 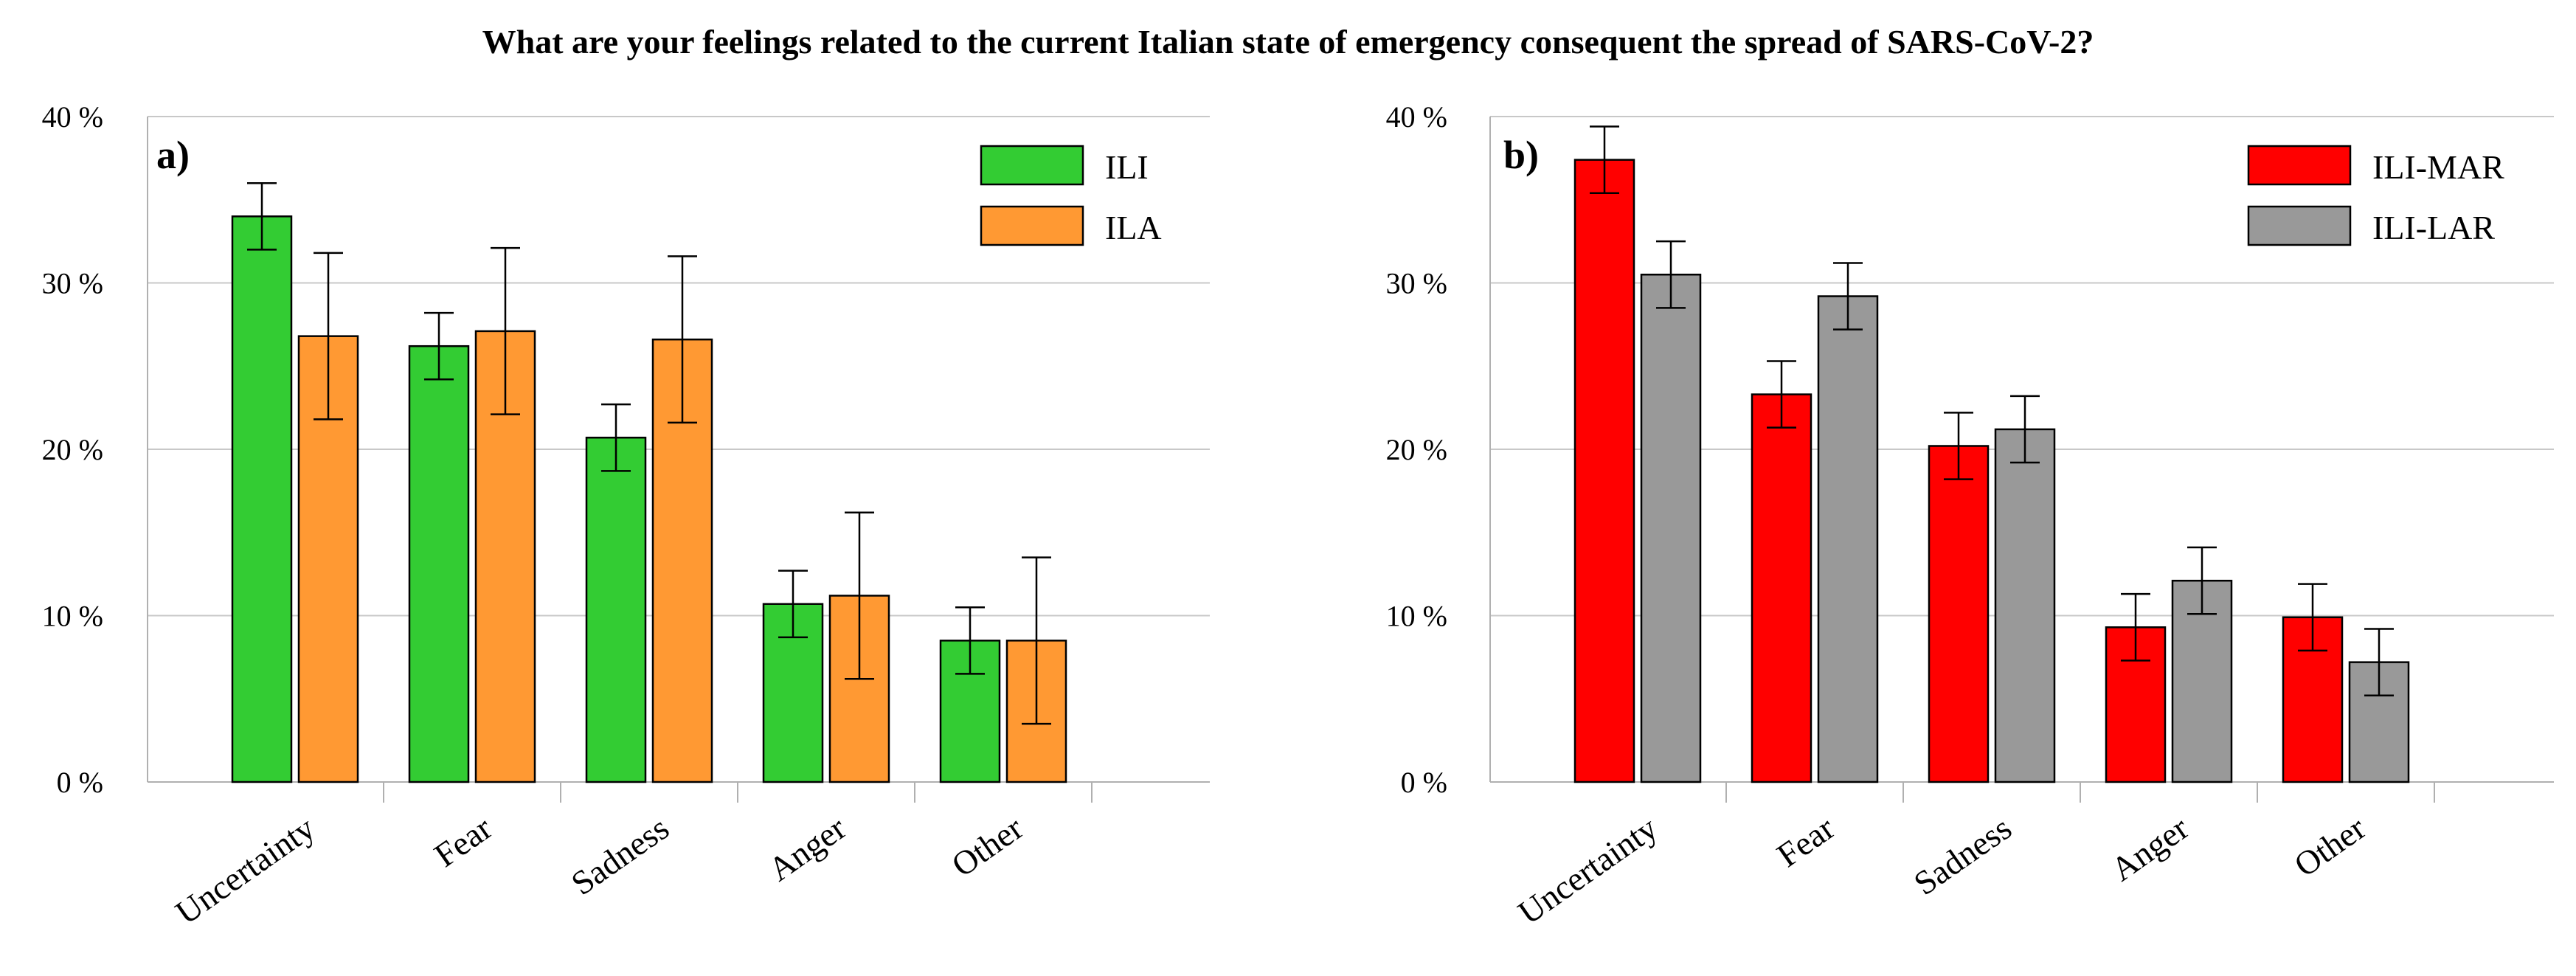 What do you see at coordinates (682, 560) in the screenshot?
I see `bar-ila-sadness` at bounding box center [682, 560].